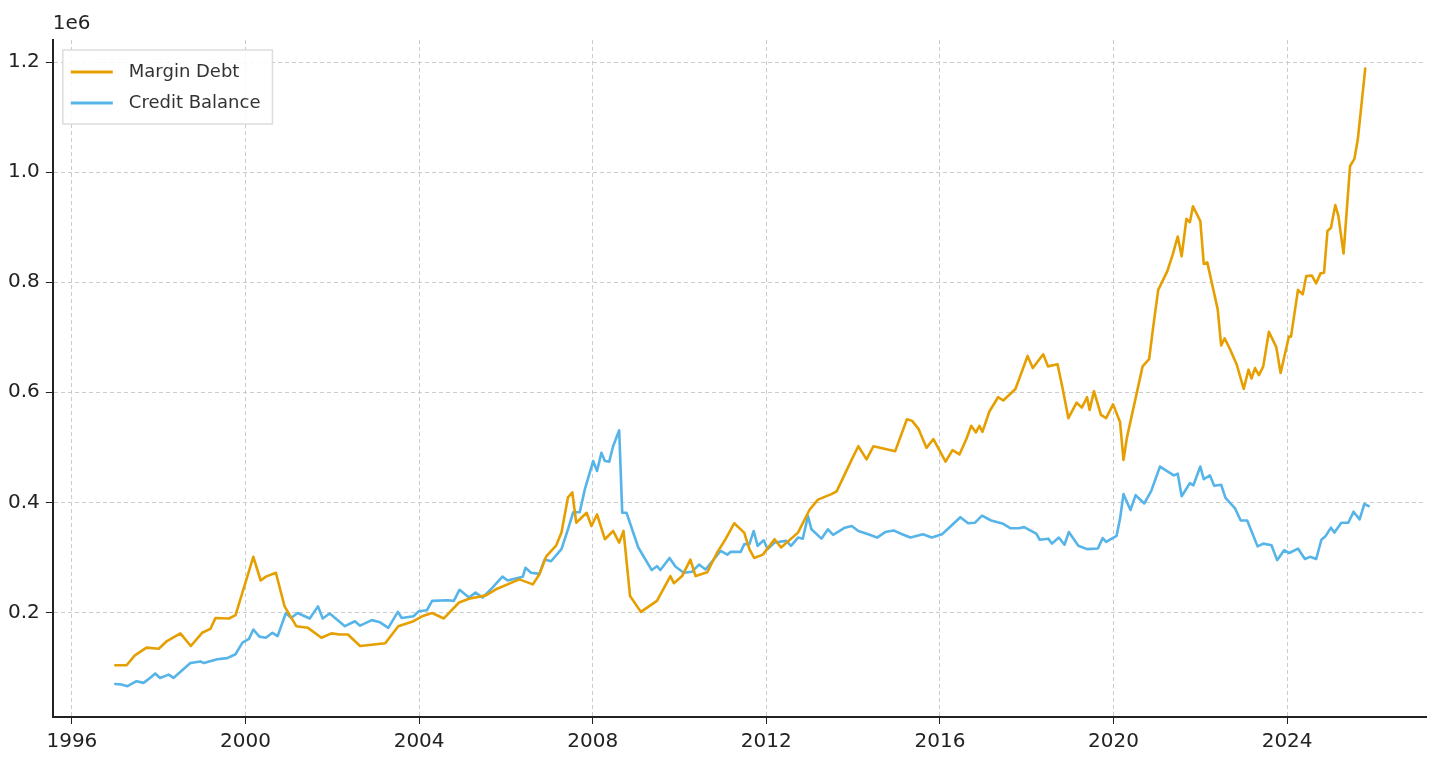  What do you see at coordinates (419, 740) in the screenshot?
I see `x-tick-label: 2004` at bounding box center [419, 740].